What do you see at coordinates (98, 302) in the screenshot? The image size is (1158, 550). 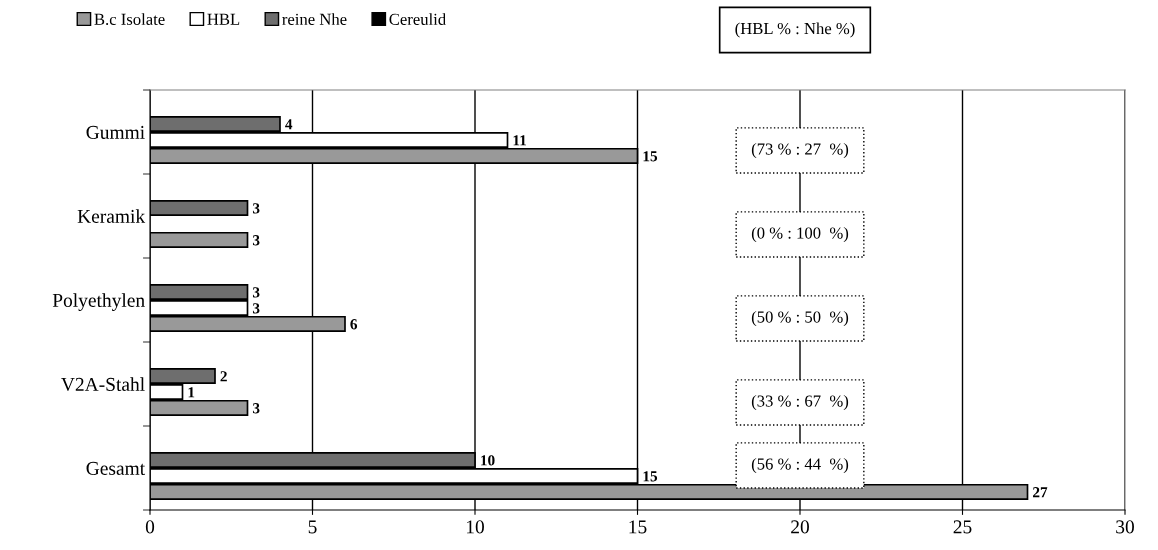 I see `y-tick-label: Polyethylen` at bounding box center [98, 302].